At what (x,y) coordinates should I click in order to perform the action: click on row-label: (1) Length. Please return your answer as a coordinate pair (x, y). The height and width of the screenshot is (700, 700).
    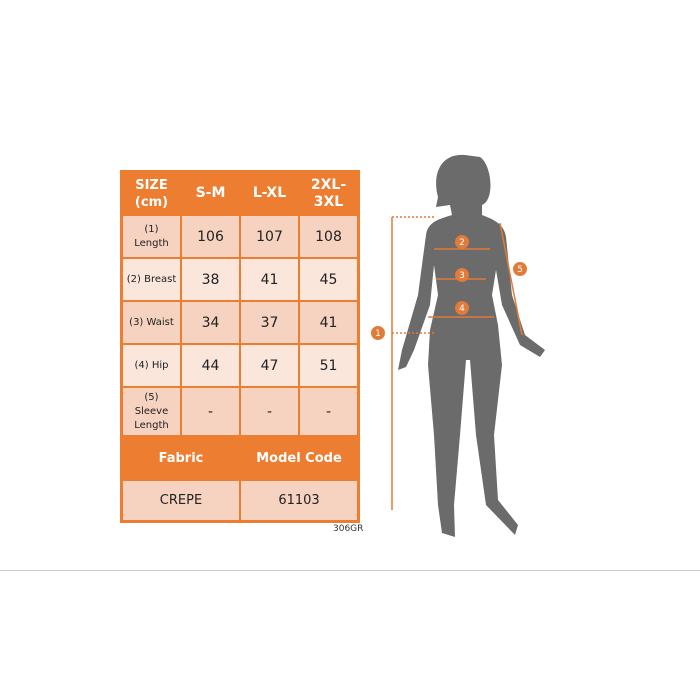
    Looking at the image, I should click on (151, 236).